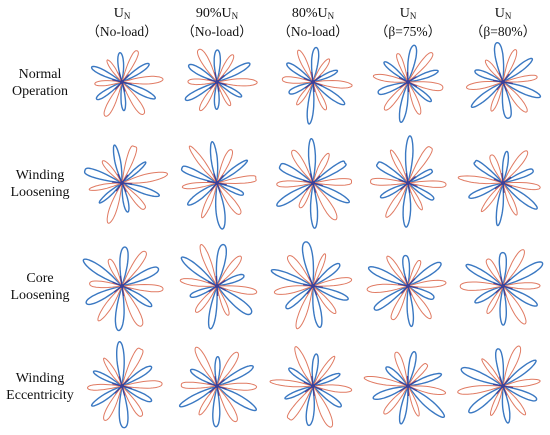  What do you see at coordinates (503, 22) in the screenshot?
I see `column-header-5: UN （β=80%）` at bounding box center [503, 22].